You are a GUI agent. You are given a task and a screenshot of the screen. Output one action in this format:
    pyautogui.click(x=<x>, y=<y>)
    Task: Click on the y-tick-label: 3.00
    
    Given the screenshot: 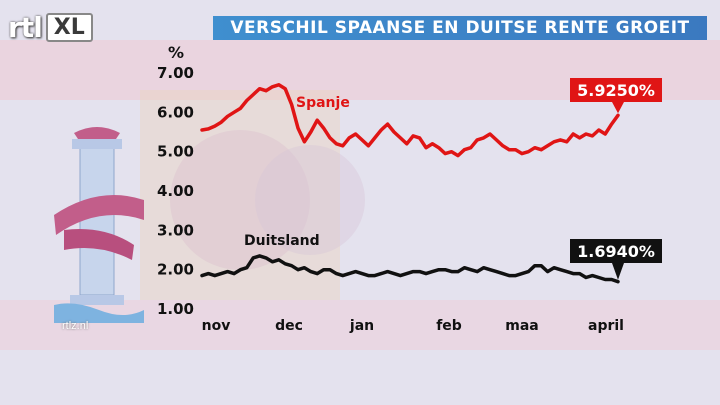 What is the action you would take?
    pyautogui.click(x=175, y=230)
    